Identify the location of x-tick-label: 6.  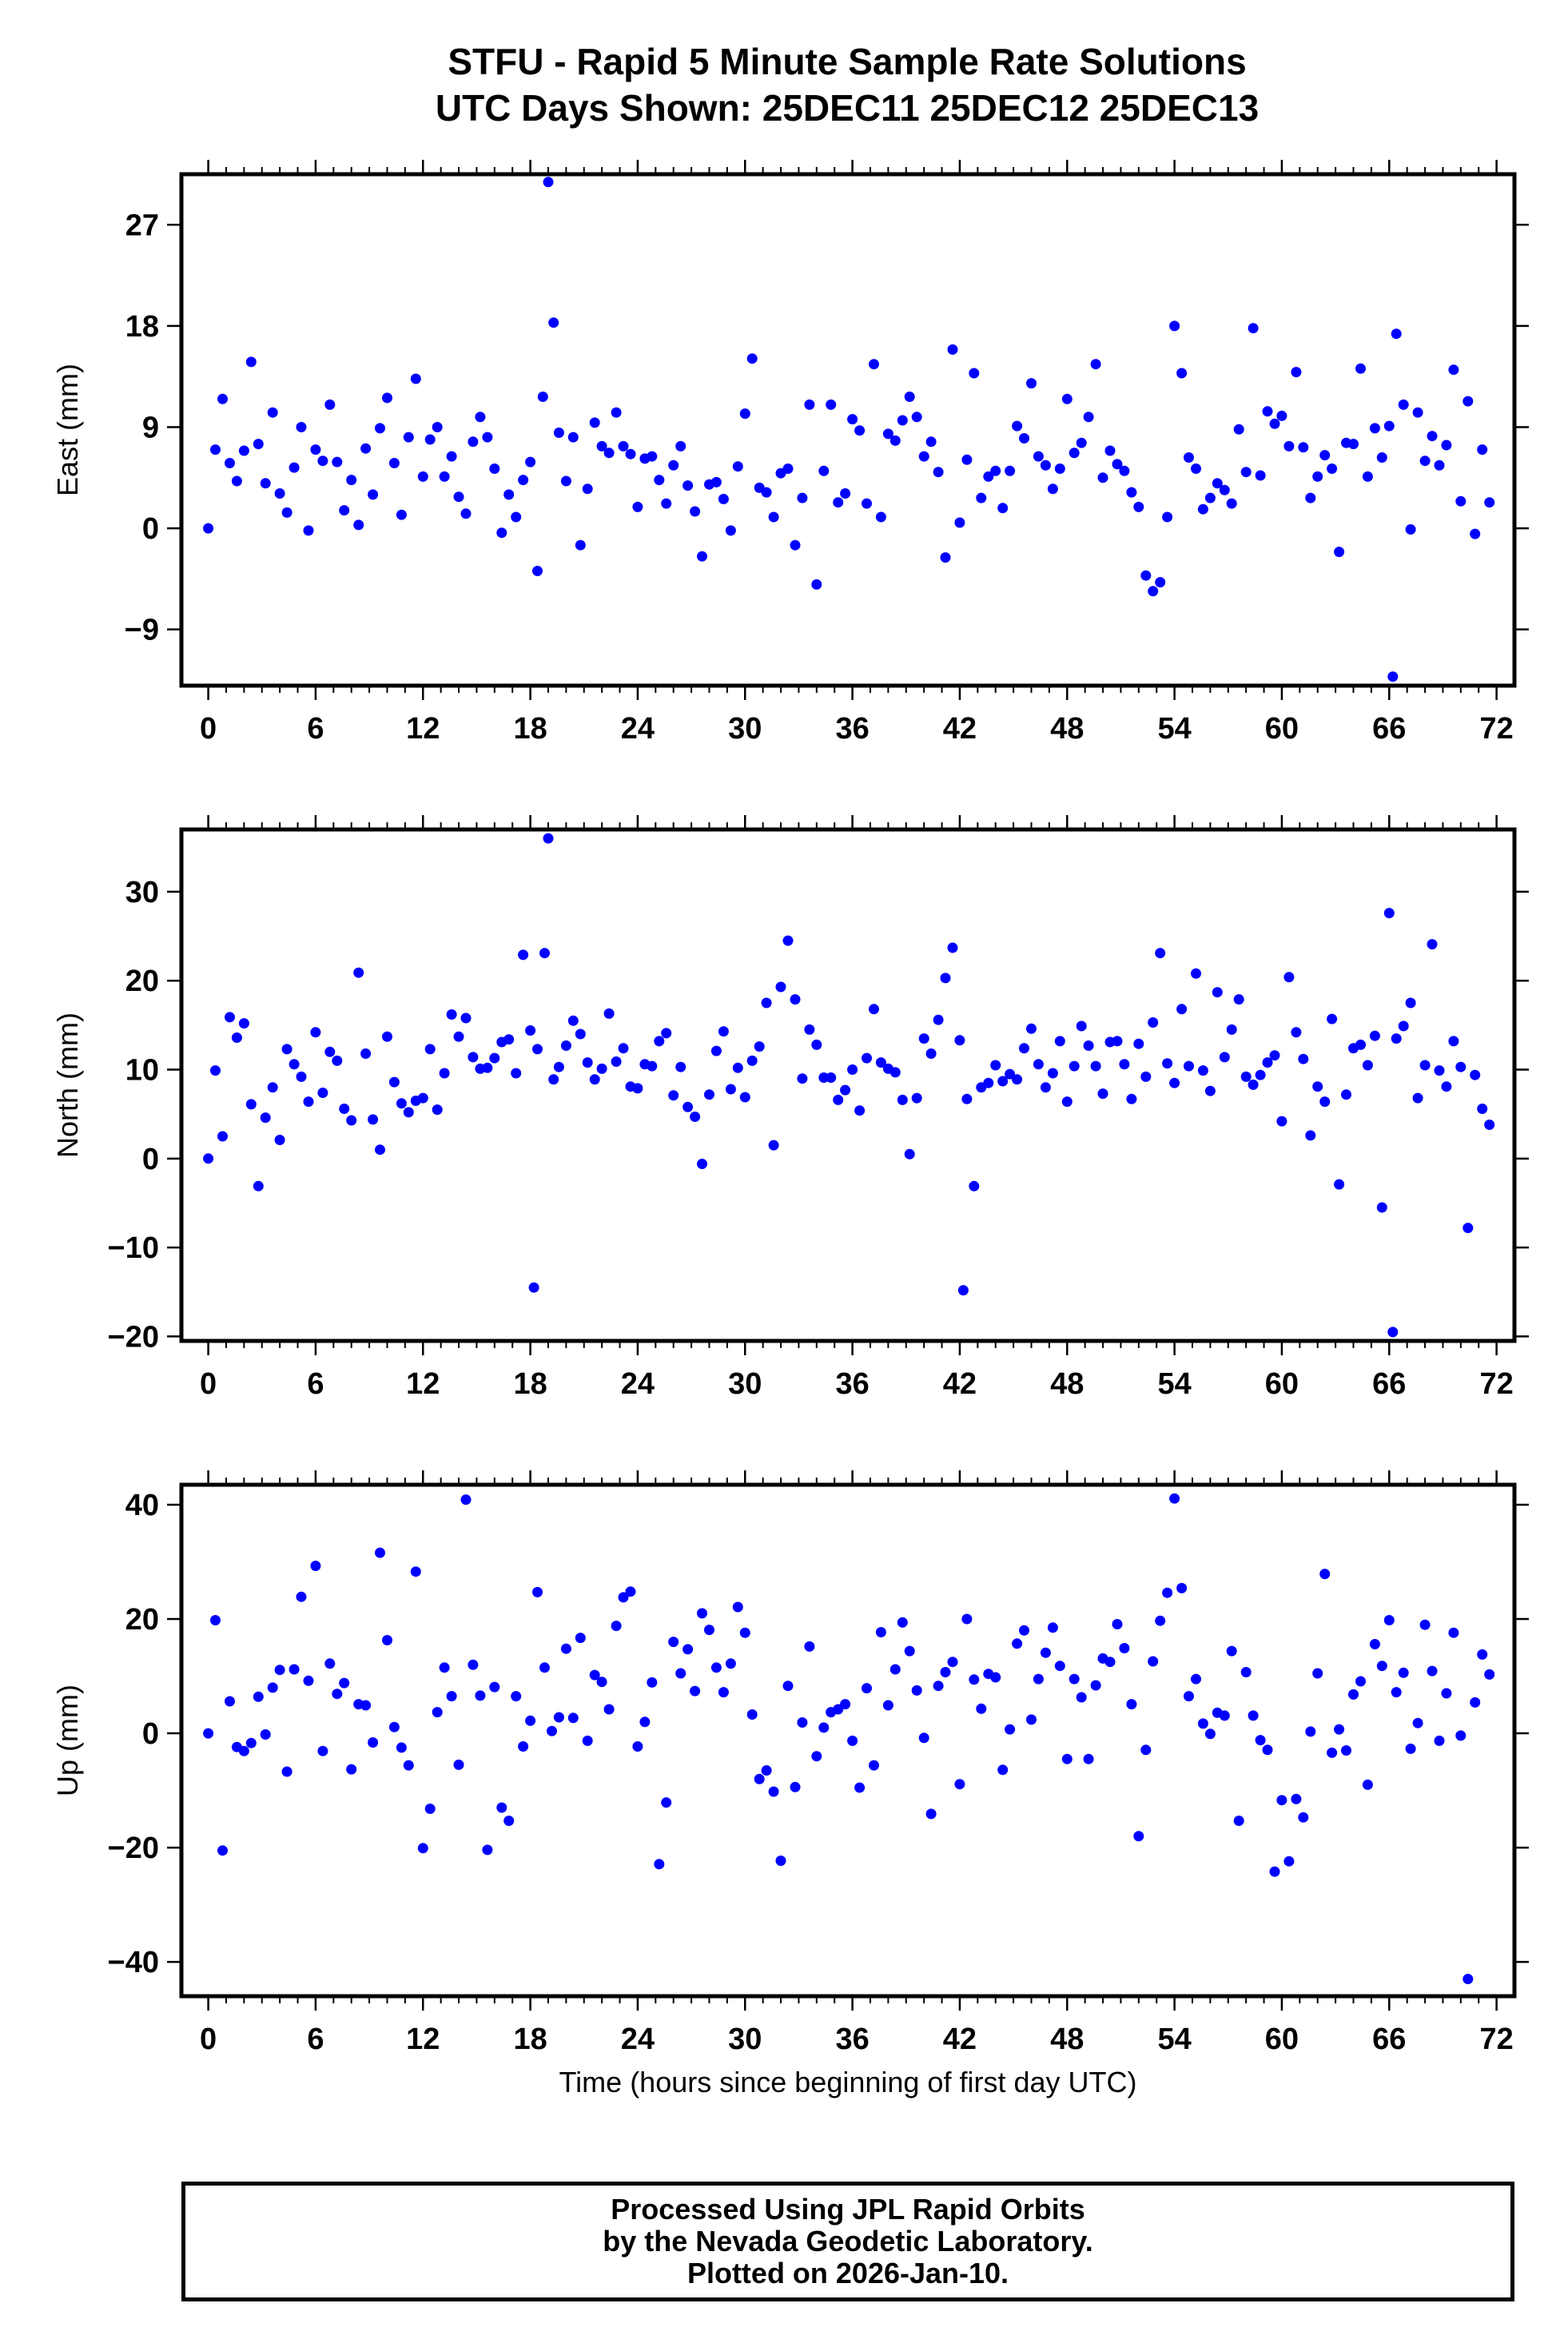
(315, 1384).